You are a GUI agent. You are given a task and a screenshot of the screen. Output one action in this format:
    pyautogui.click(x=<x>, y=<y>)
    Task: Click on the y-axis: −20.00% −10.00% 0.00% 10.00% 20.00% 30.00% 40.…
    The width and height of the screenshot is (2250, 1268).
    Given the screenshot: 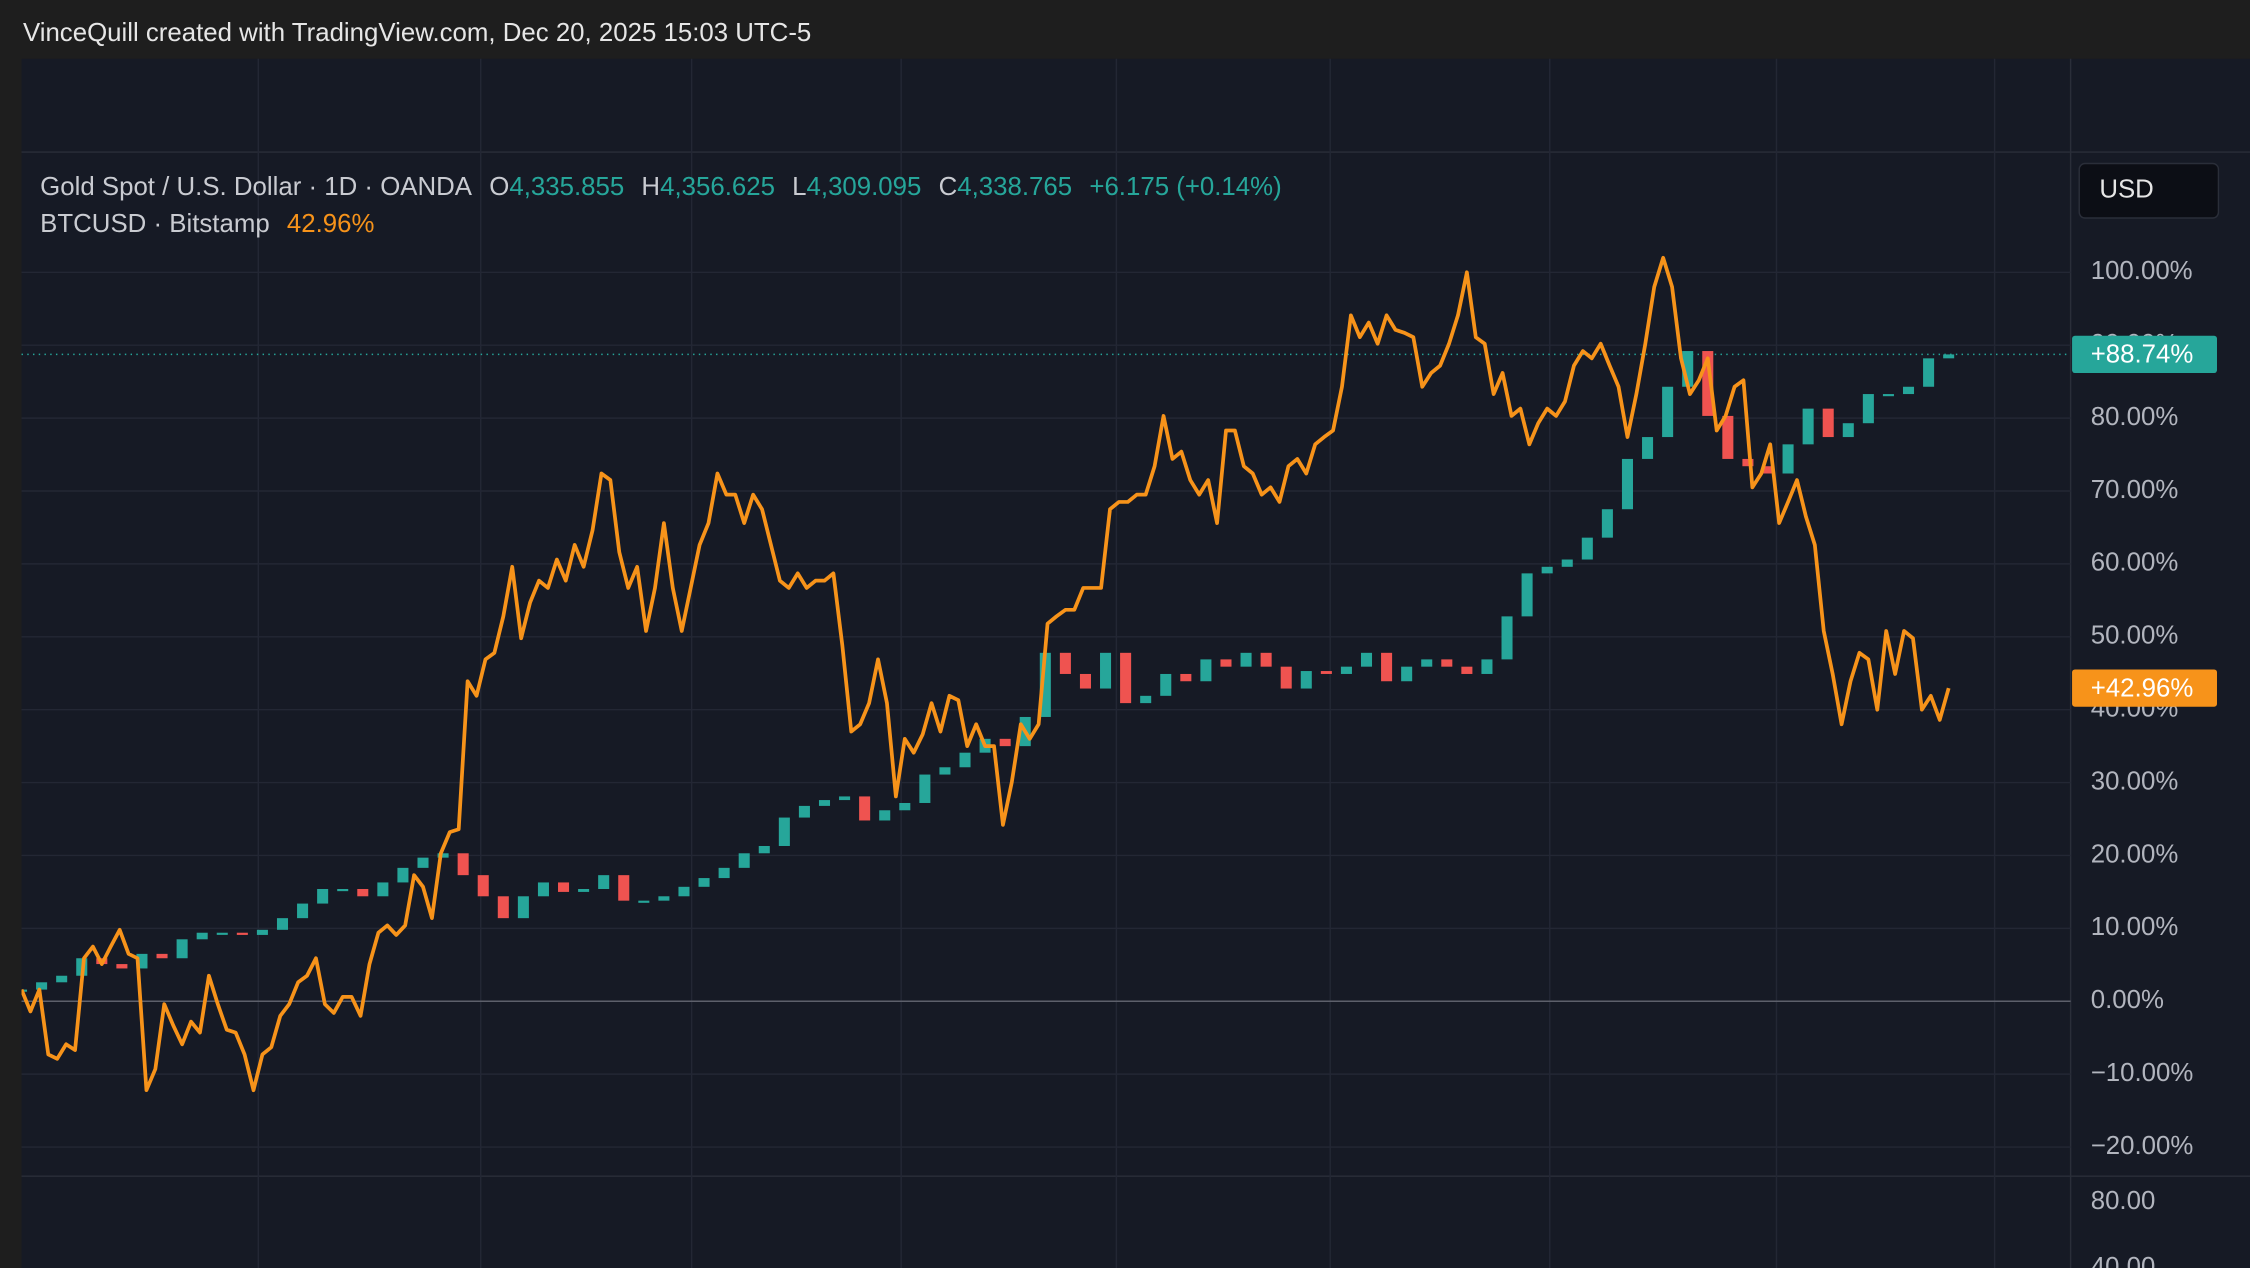 What is the action you would take?
    pyautogui.click(x=2144, y=762)
    